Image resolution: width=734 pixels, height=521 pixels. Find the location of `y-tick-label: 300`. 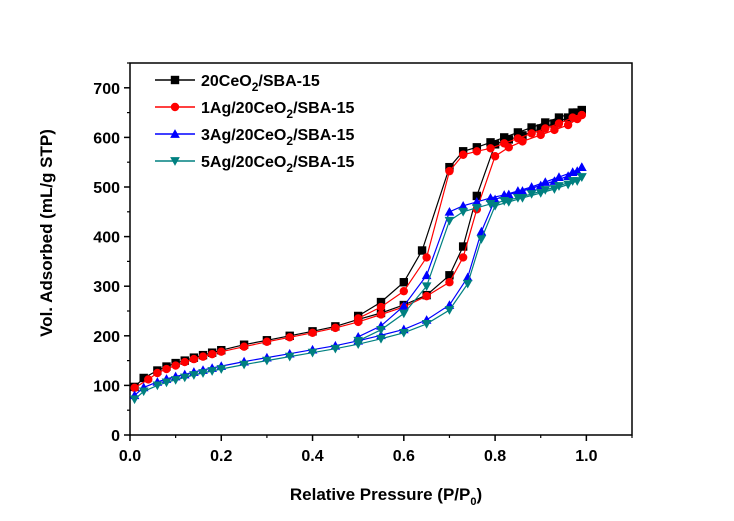

y-tick-label: 300 is located at coordinates (106, 287).